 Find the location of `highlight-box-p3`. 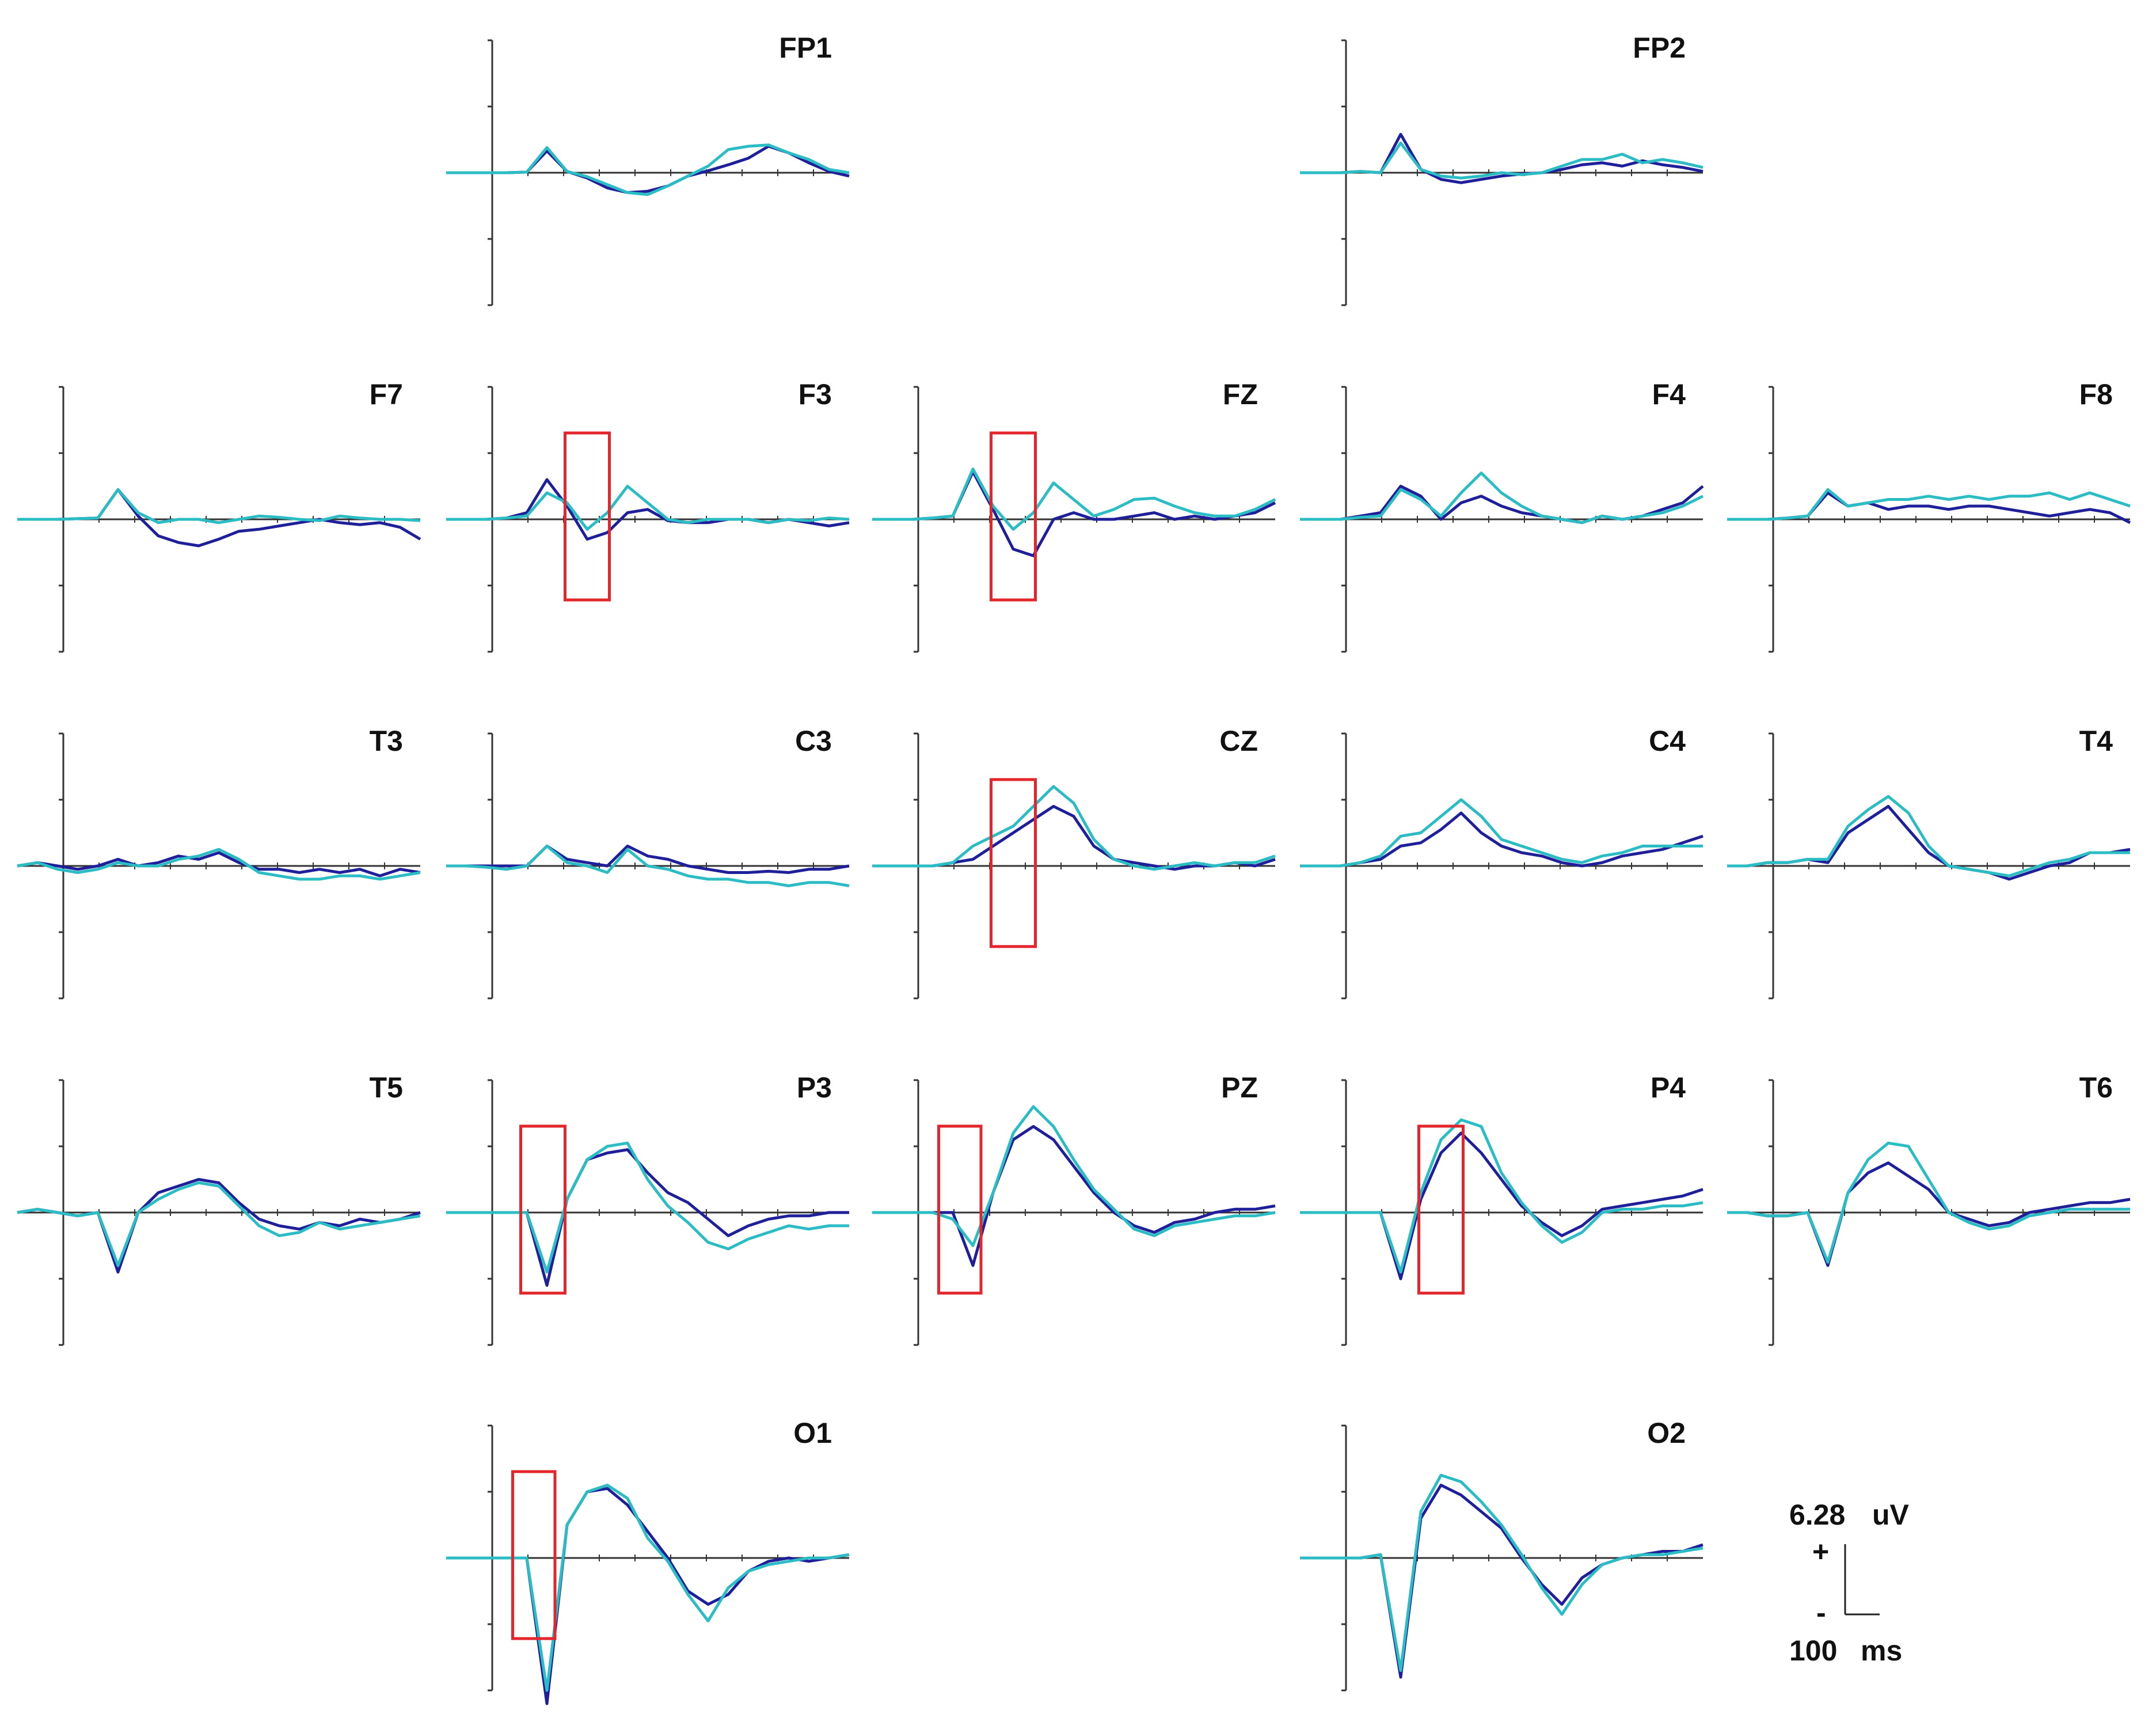

highlight-box-p3 is located at coordinates (542, 1209).